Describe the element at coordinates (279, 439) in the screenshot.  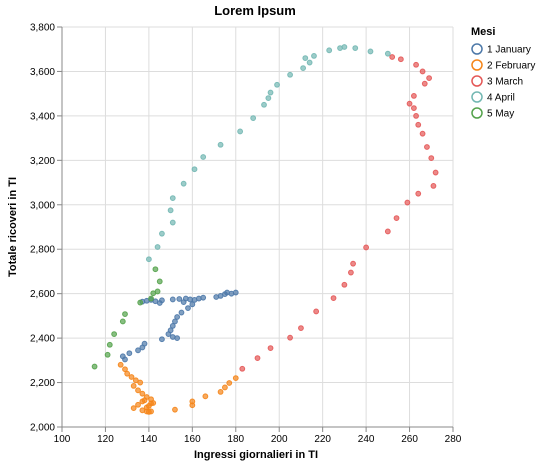
I see `x-tick-label: 200` at that location.